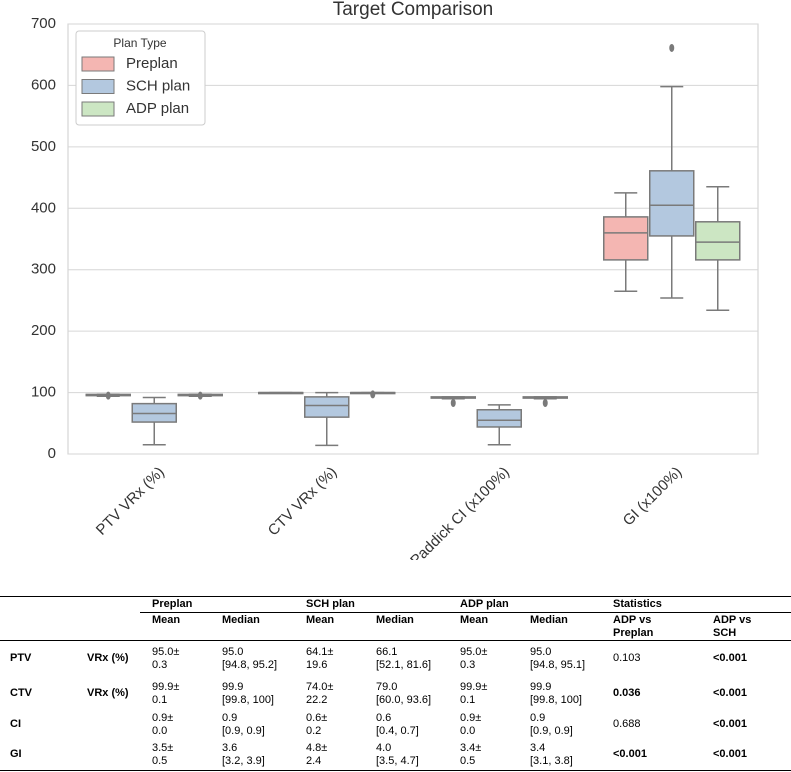 The width and height of the screenshot is (791, 772). I want to click on cell: 95.0 [94.8, 95.2], so click(250, 658).